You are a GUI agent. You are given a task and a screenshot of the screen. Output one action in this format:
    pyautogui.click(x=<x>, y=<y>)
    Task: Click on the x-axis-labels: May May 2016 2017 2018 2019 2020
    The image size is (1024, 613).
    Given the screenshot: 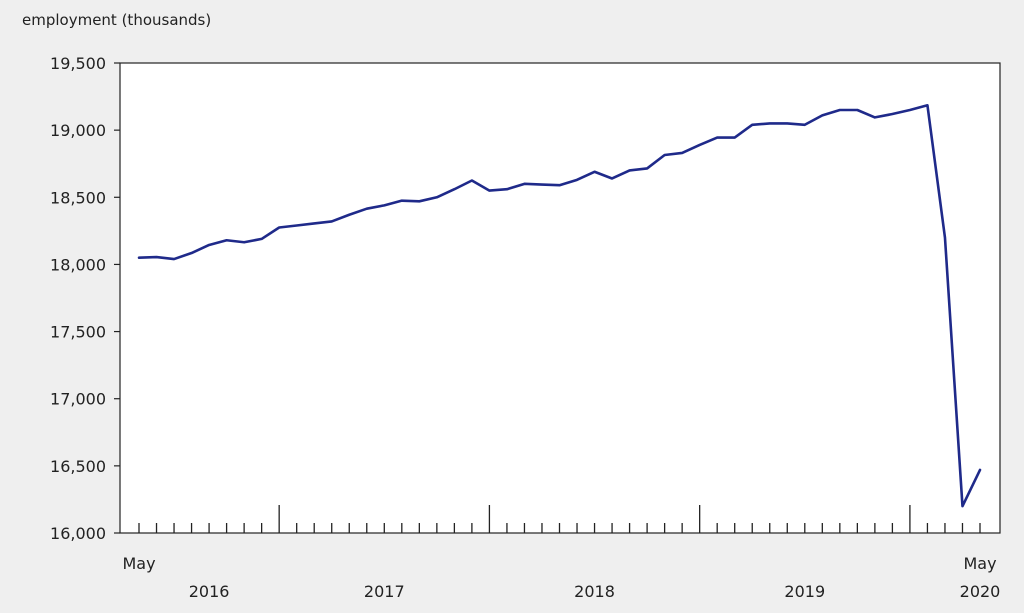 What is the action you would take?
    pyautogui.click(x=561, y=577)
    